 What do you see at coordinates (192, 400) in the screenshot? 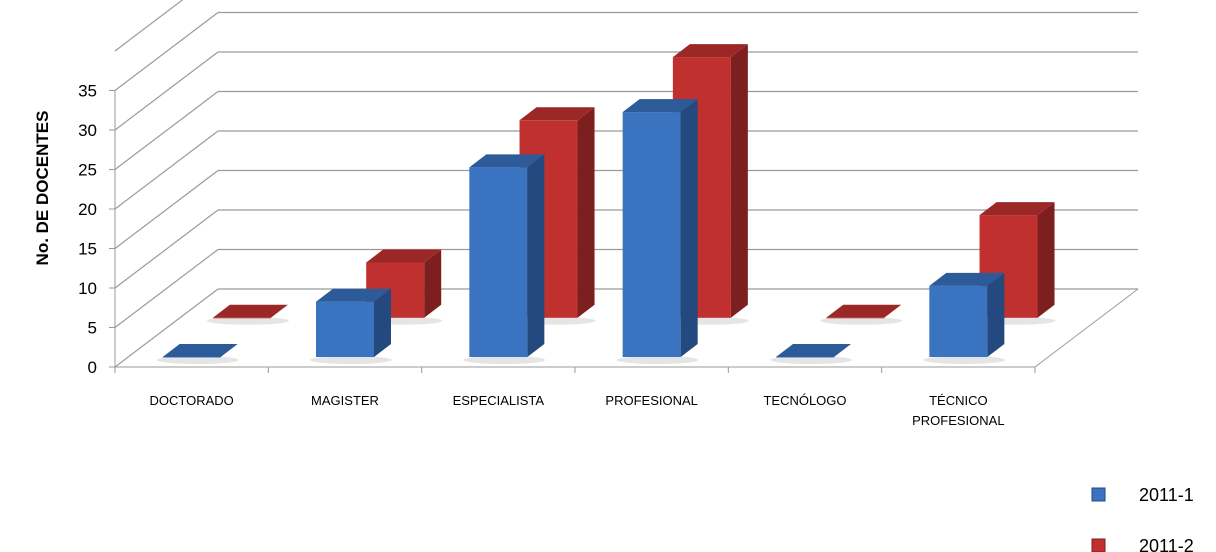
I see `x-tick-label: DOCTORADO` at bounding box center [192, 400].